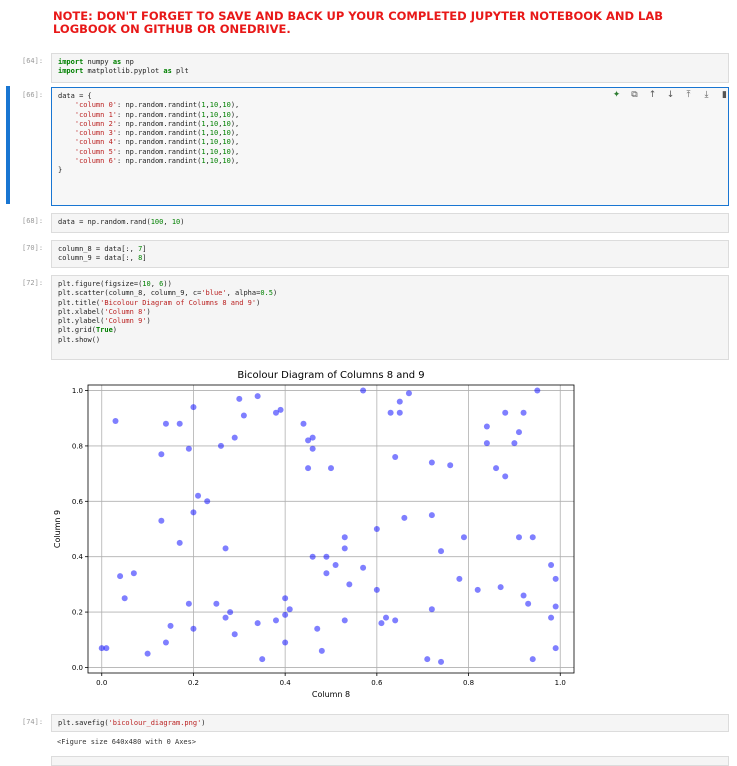 The width and height of the screenshot is (737, 766). I want to click on code-editor, so click(390, 761).